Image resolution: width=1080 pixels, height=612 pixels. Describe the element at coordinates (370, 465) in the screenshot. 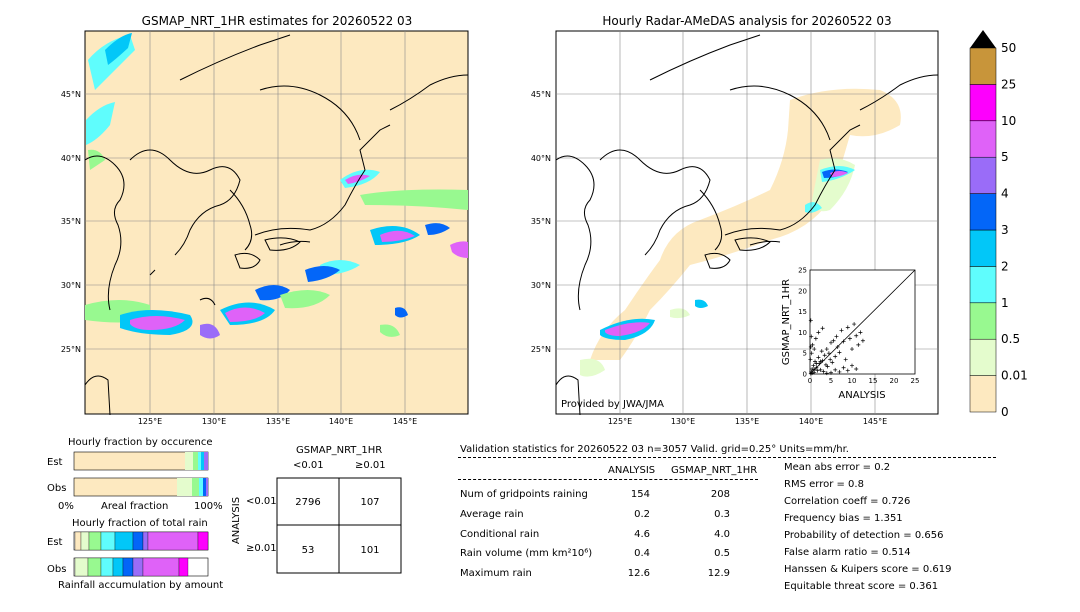

I see `contingency-col-label: ≥0.01` at that location.